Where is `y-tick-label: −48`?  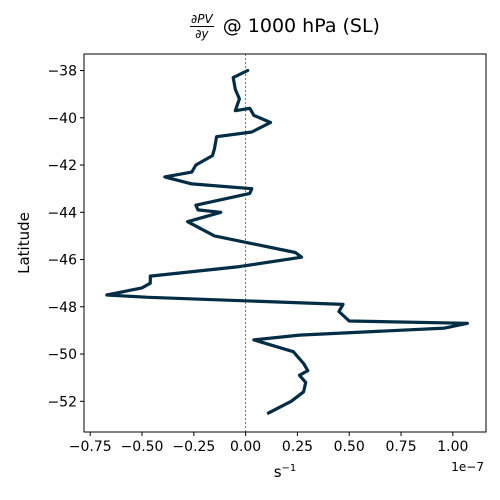 y-tick-label: −48 is located at coordinates (62, 308).